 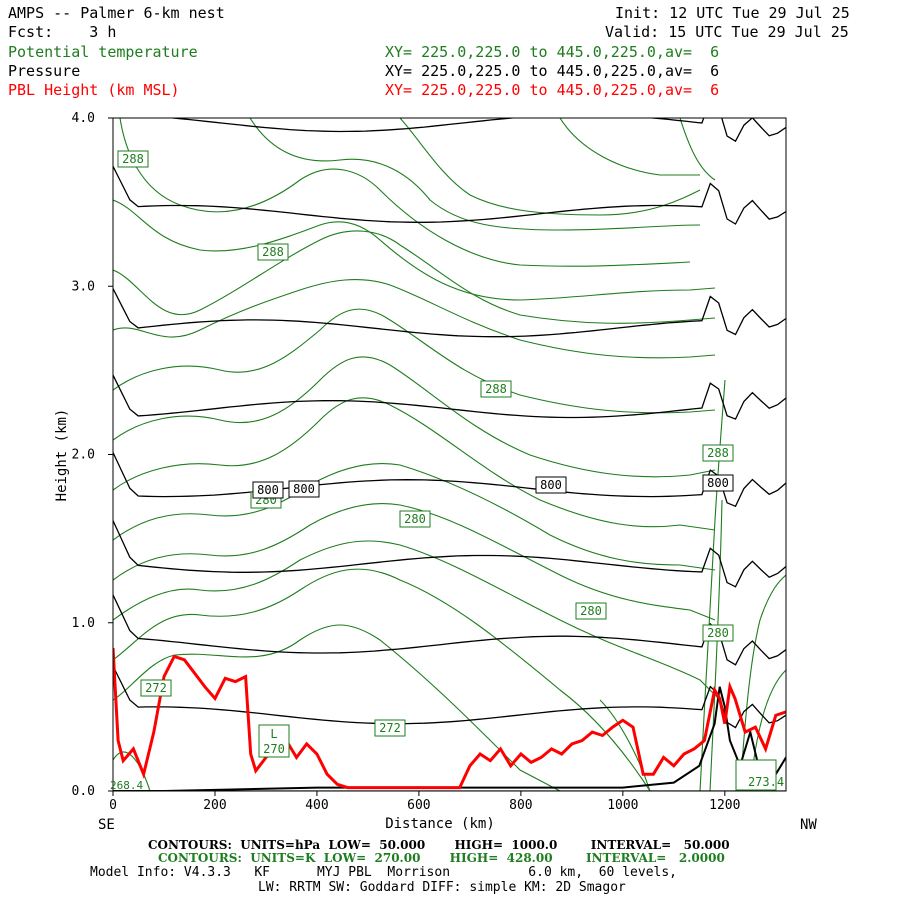 I want to click on pressure-label-800a: 800, so click(x=268, y=490).